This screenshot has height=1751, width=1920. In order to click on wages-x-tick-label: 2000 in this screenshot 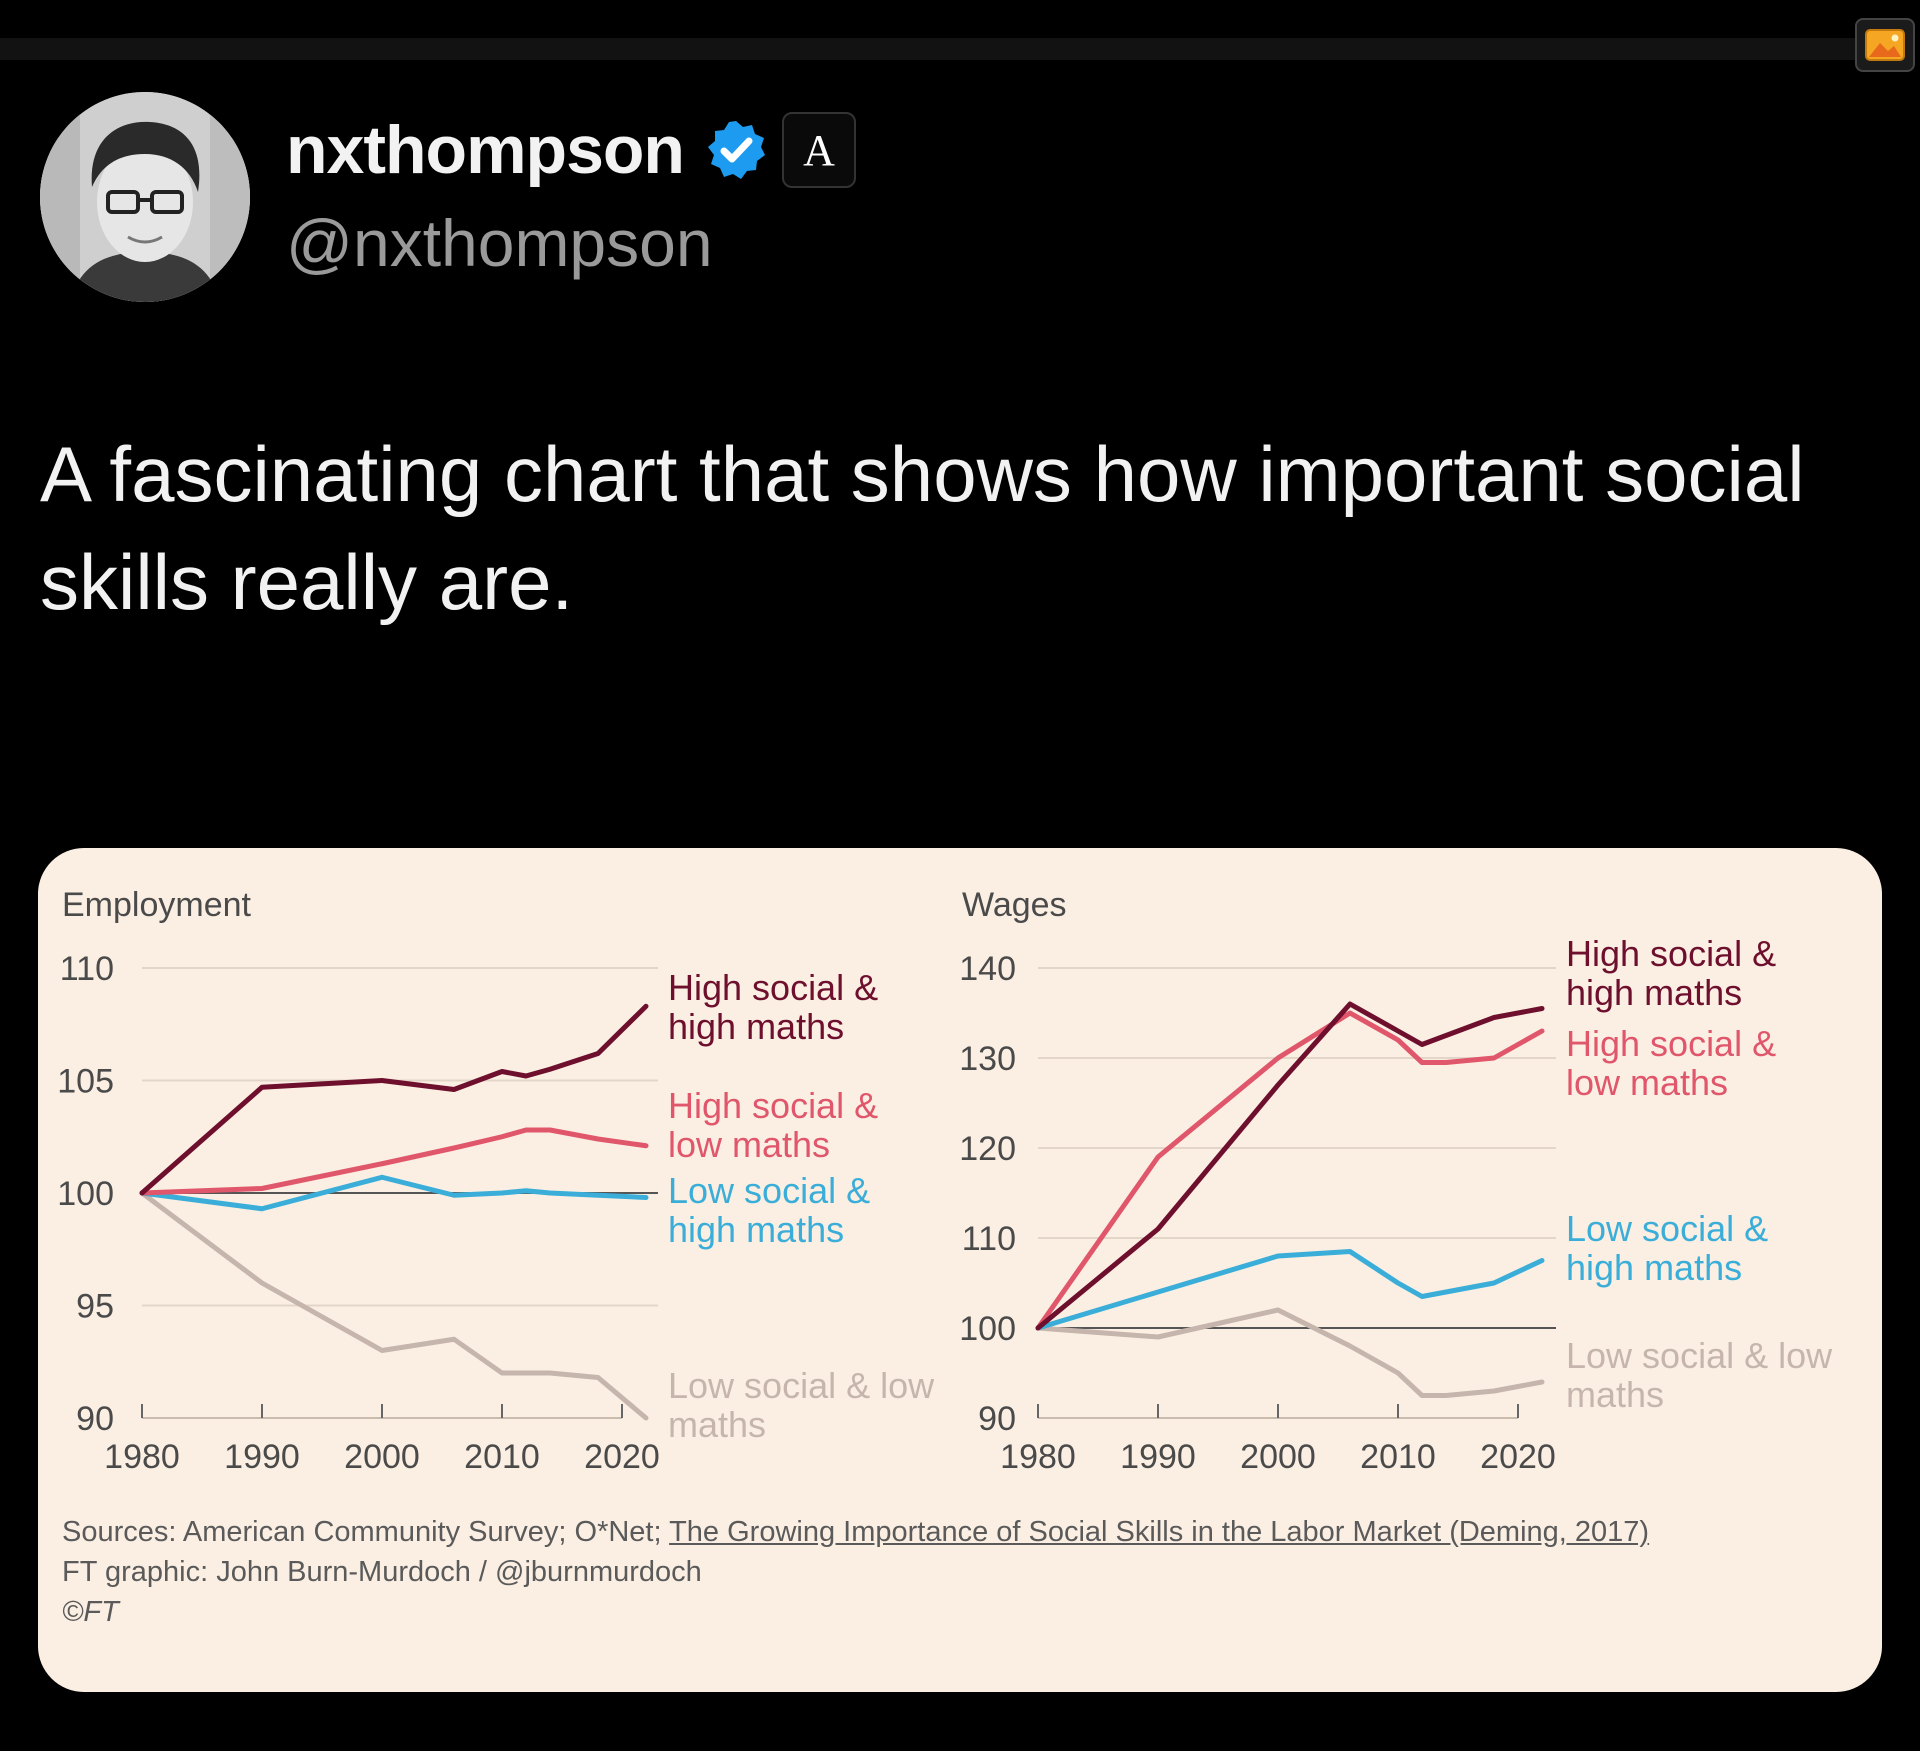, I will do `click(1278, 1457)`.